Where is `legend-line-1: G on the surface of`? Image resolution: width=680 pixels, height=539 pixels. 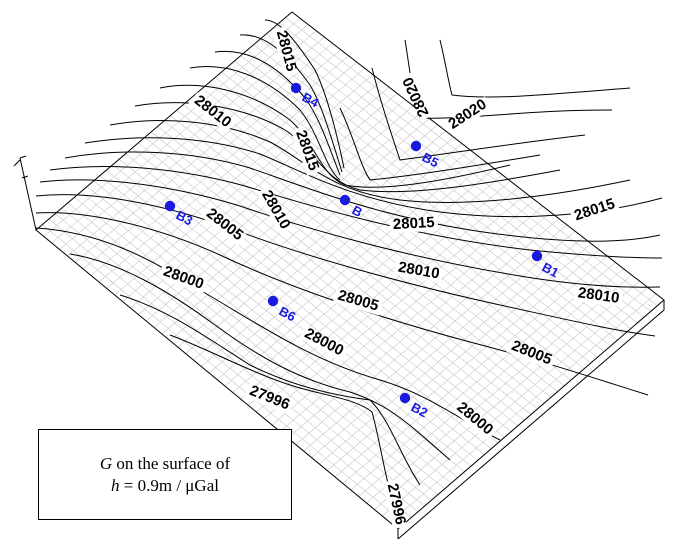
legend-line-1: G on the surface of is located at coordinates (165, 464).